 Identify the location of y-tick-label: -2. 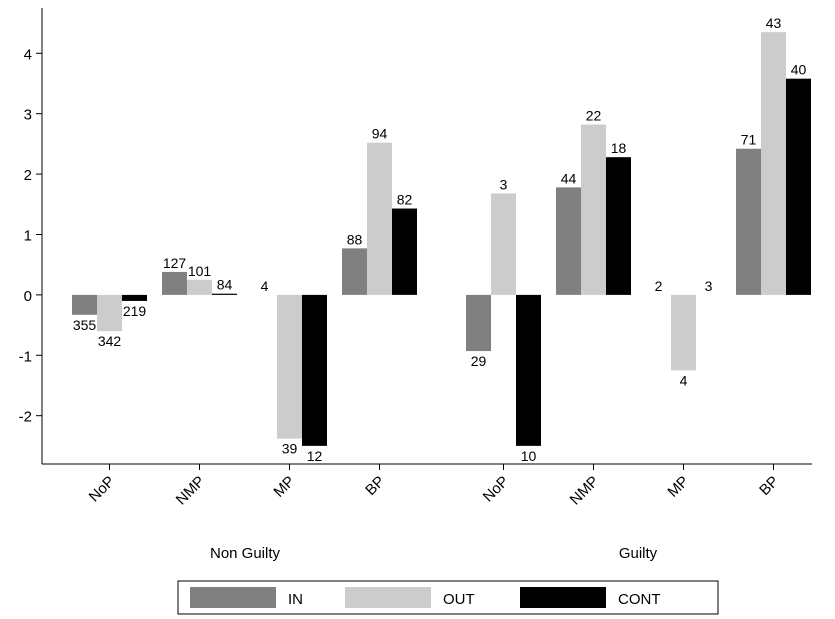
(25, 417).